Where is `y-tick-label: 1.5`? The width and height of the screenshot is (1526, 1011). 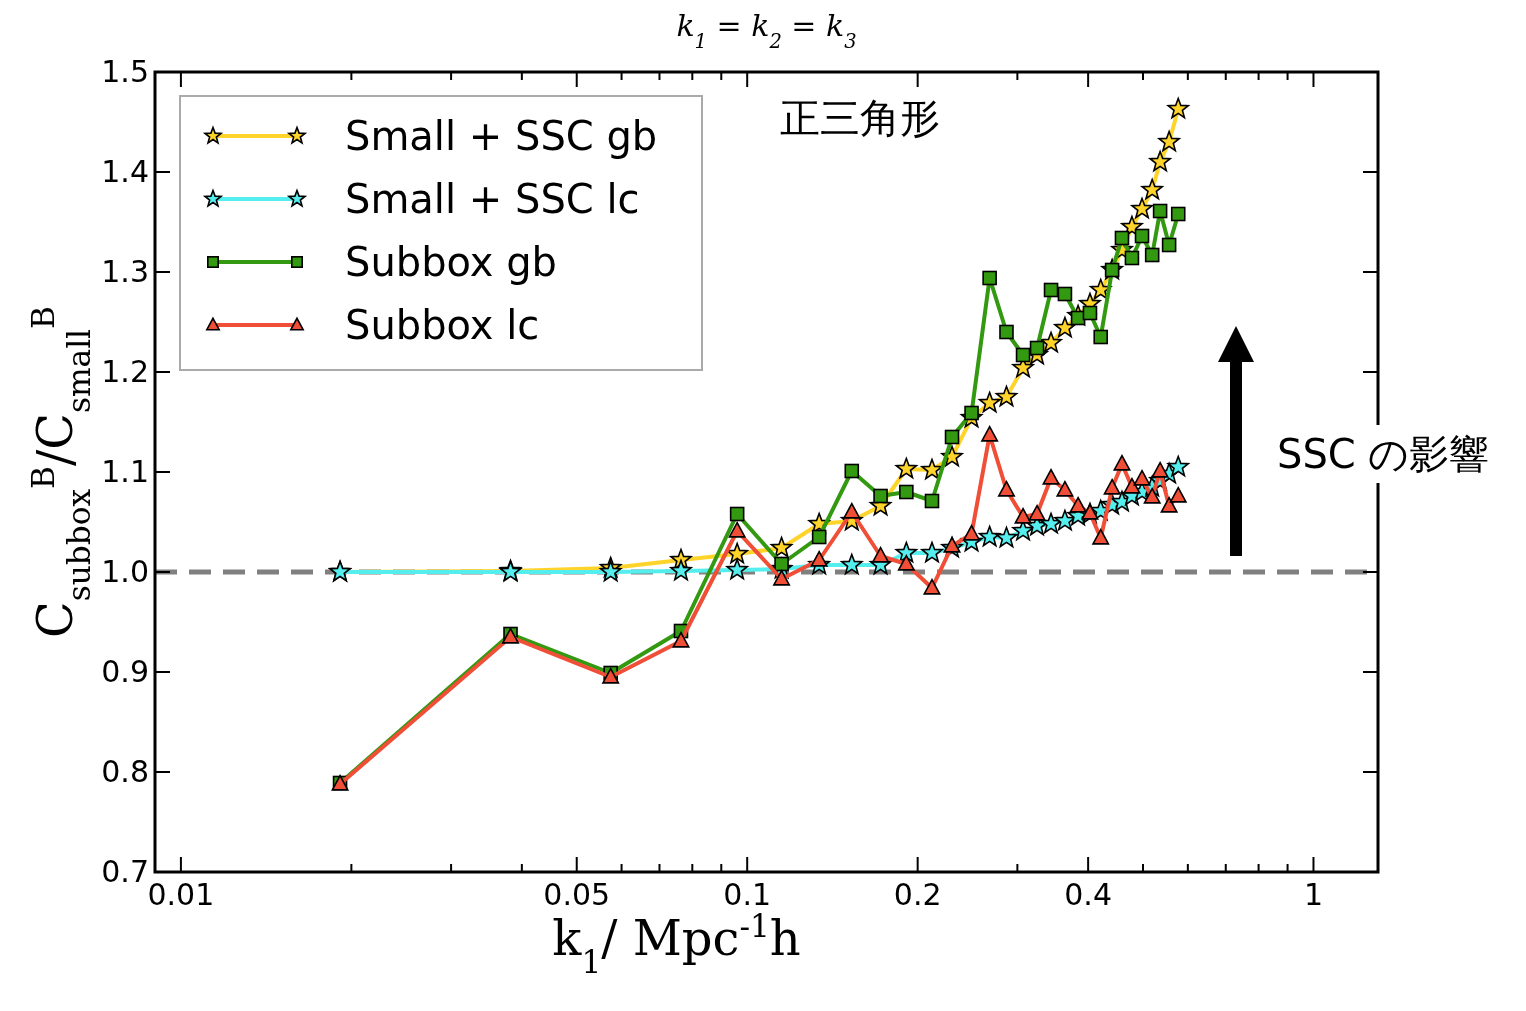 y-tick-label: 1.5 is located at coordinates (125, 71).